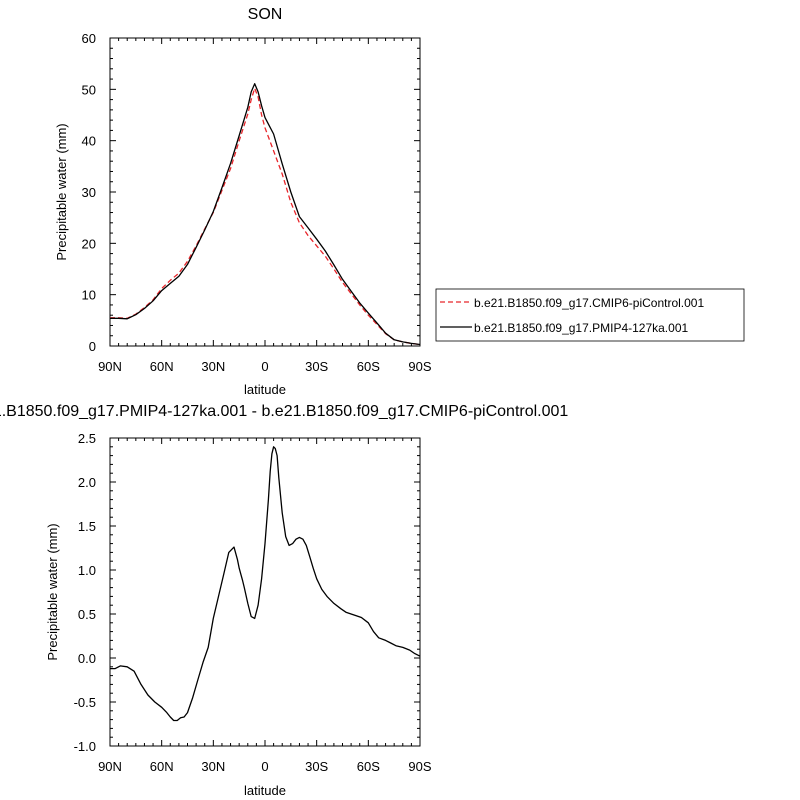  I want to click on top-y-tick-label: 60, so click(89, 38).